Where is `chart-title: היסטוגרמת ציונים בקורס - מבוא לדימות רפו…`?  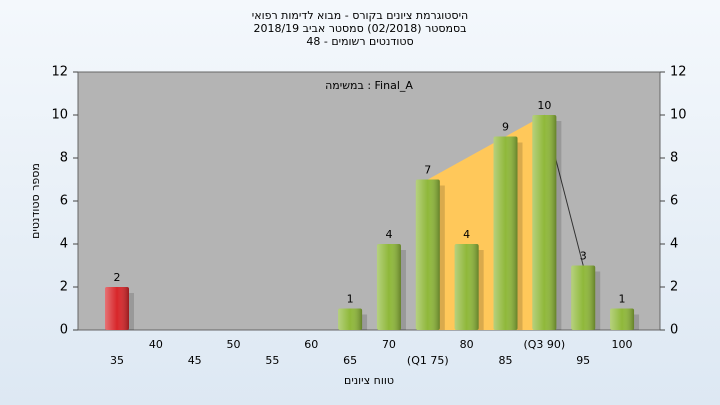
chart-title: היסטוגרמת ציונים בקורס - מבוא לדימות רפו… is located at coordinates (360, 15).